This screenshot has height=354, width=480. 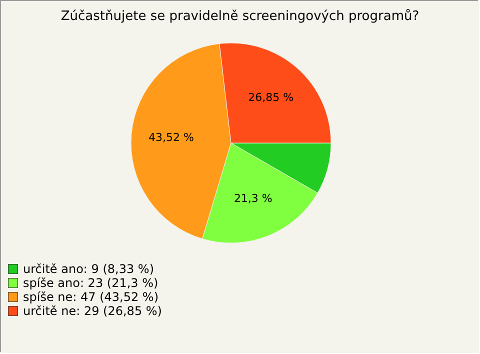 What do you see at coordinates (240, 16) in the screenshot?
I see `chart-title: Zúčastňujete se pravidelně screeningových programů?` at bounding box center [240, 16].